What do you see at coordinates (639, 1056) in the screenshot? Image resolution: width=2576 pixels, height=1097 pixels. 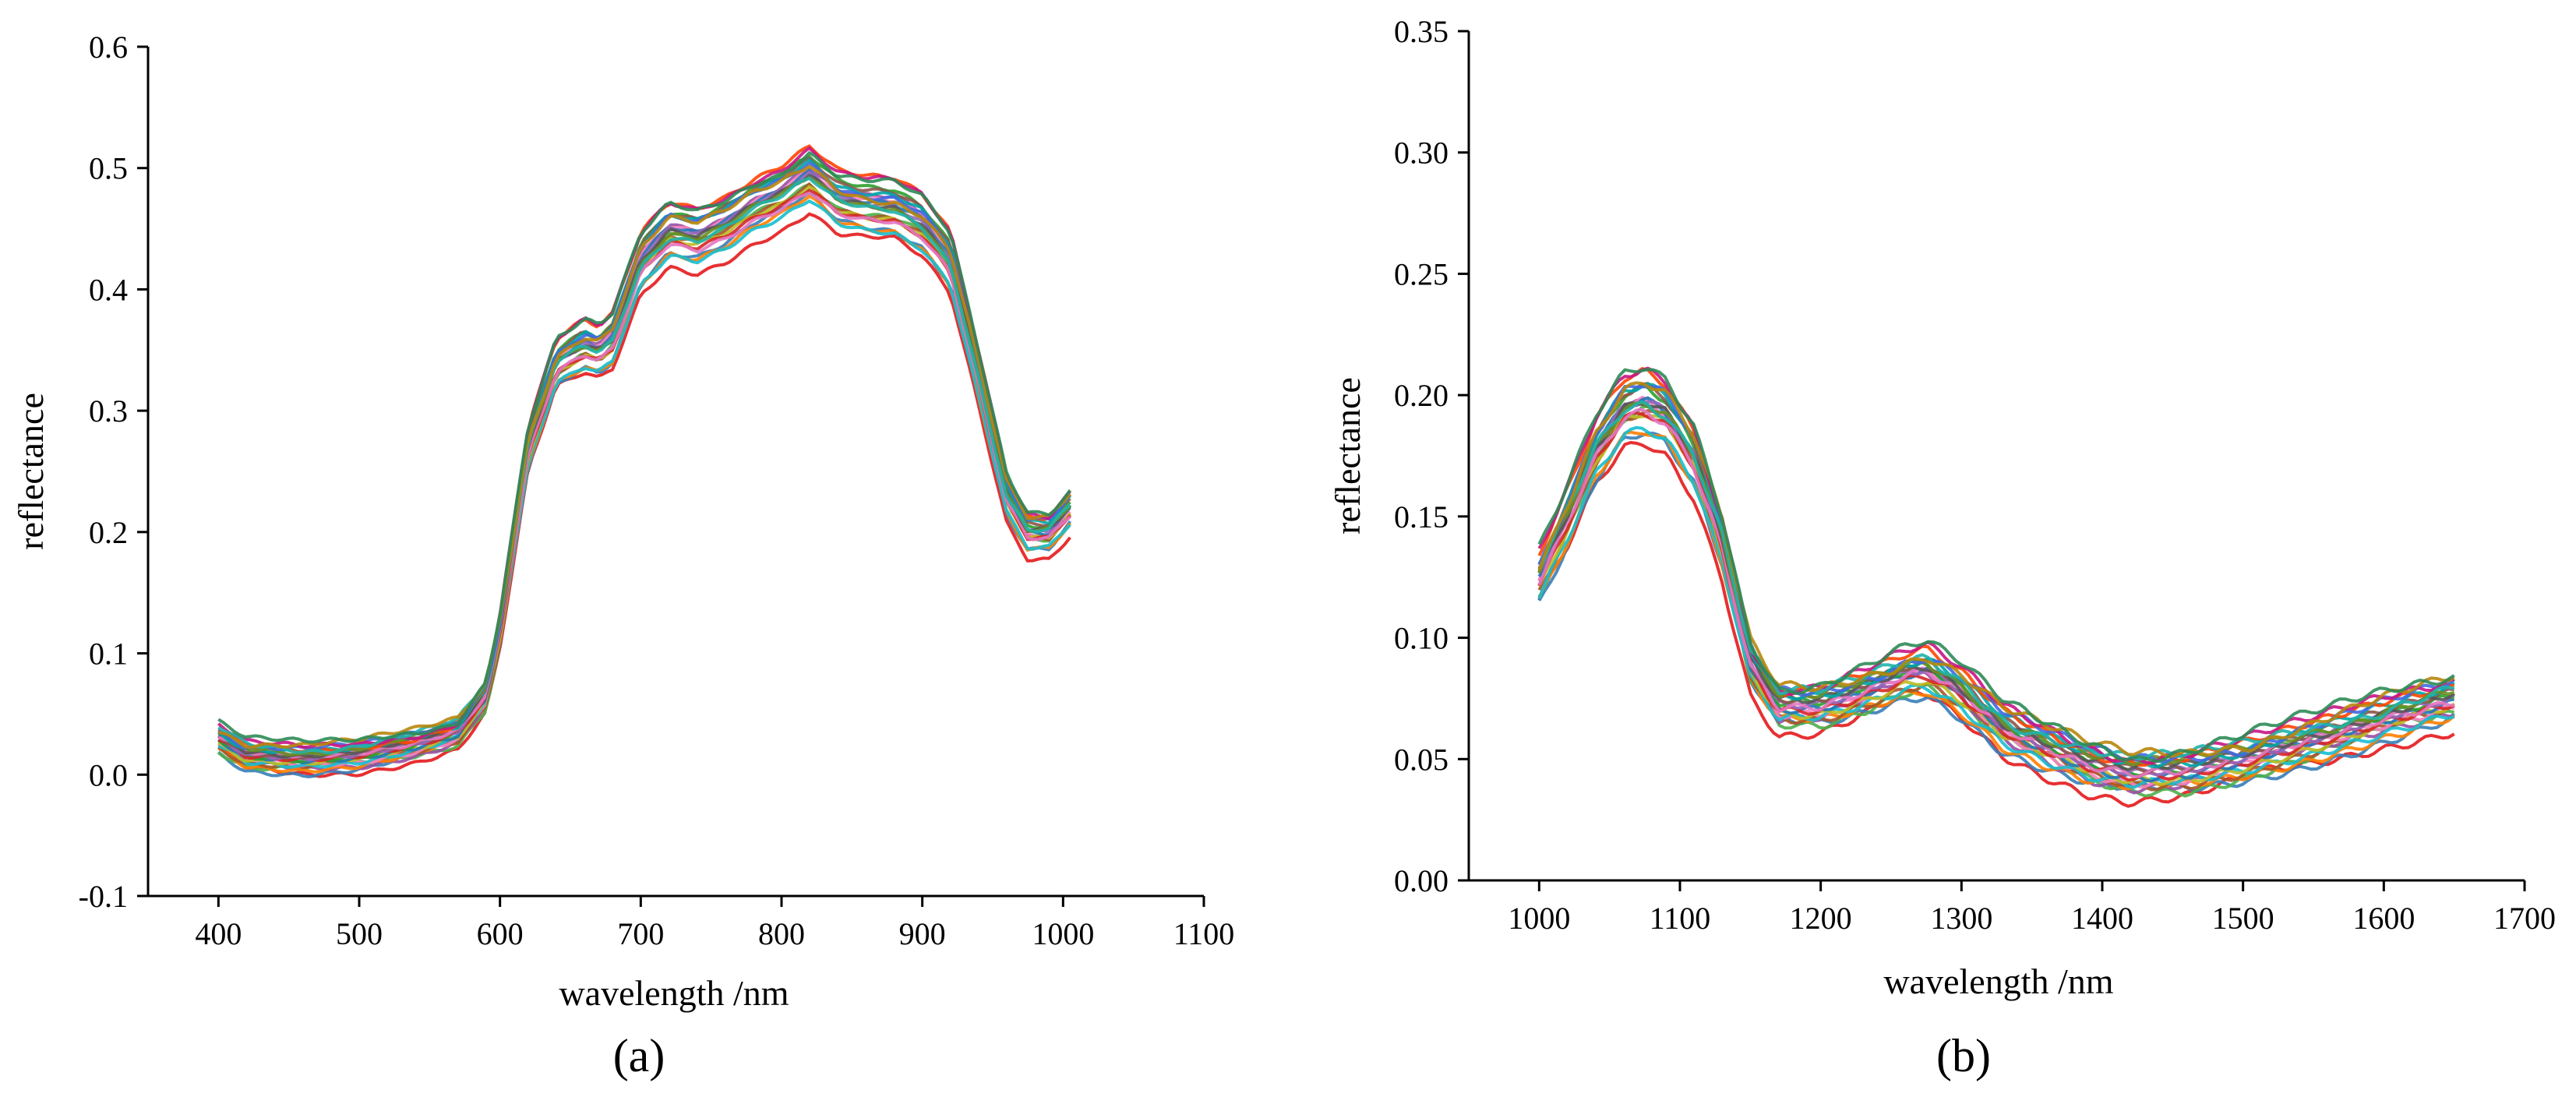 I see `panel-label-a: (a)` at bounding box center [639, 1056].